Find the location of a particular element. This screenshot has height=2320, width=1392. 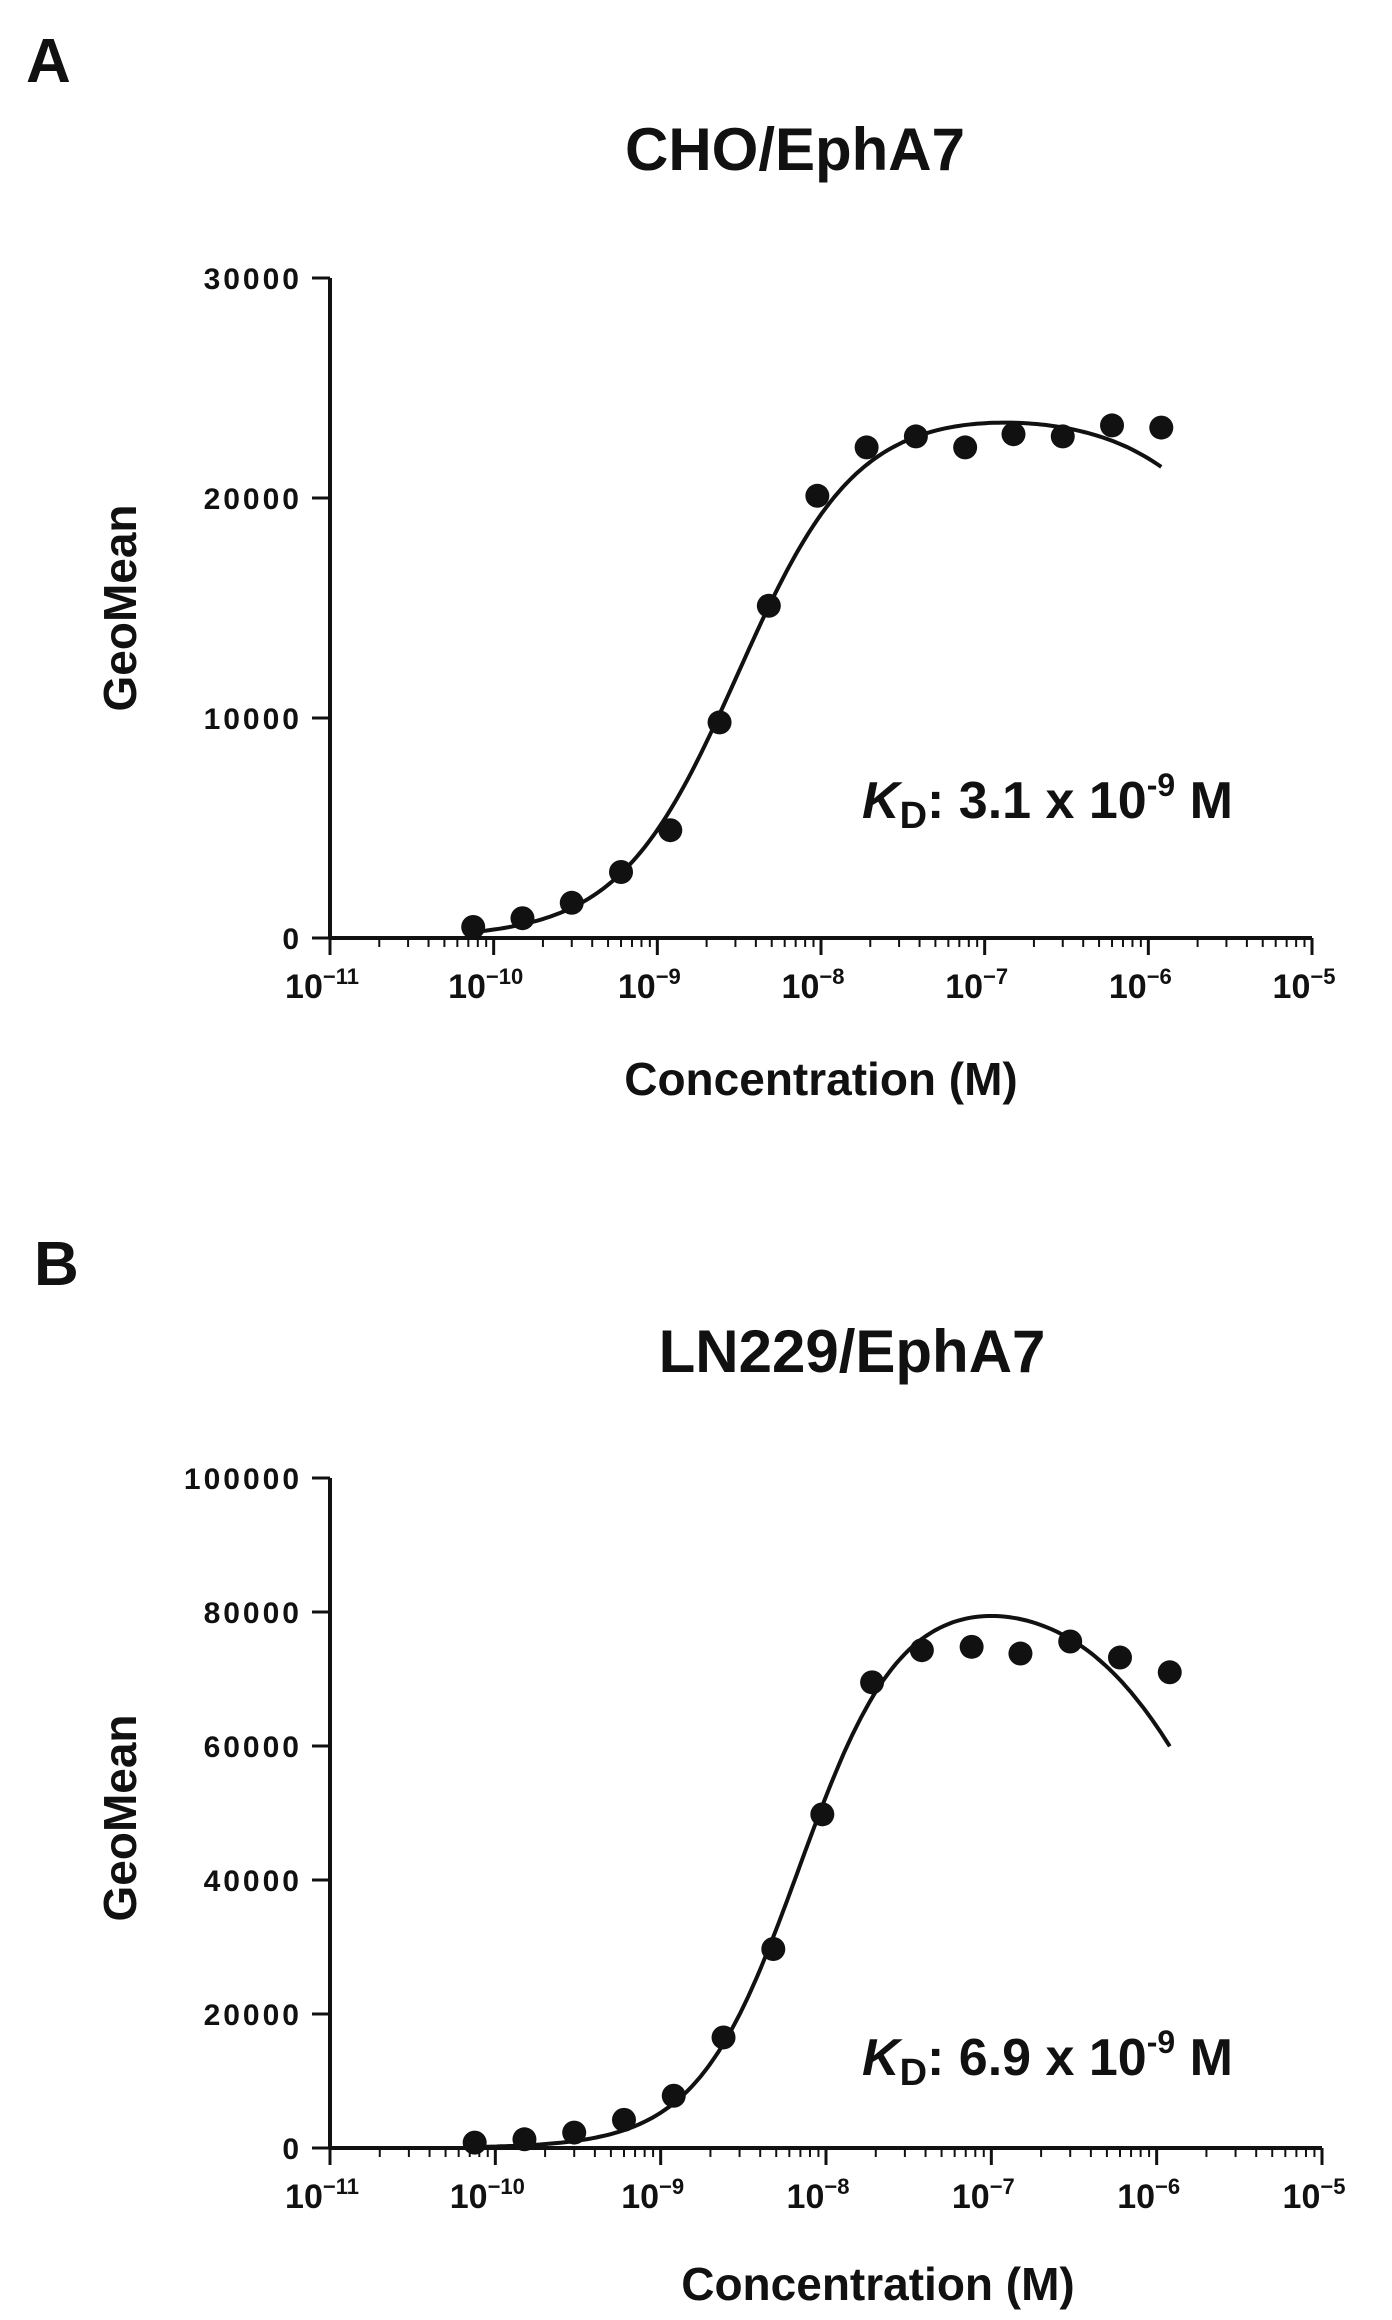

chart-b-x-tick-label: 10⁻⁹ is located at coordinates (652, 2195).